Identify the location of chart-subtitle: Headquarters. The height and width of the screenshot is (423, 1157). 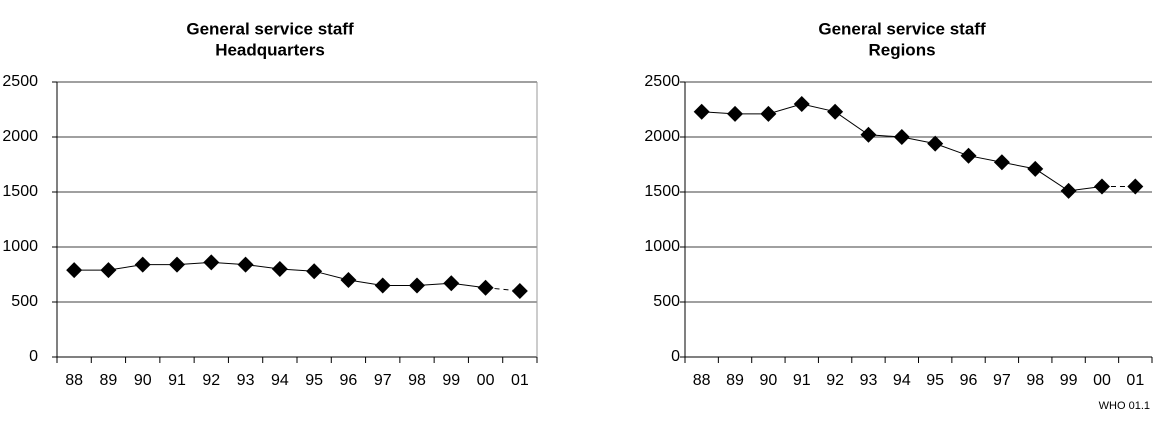
(270, 49).